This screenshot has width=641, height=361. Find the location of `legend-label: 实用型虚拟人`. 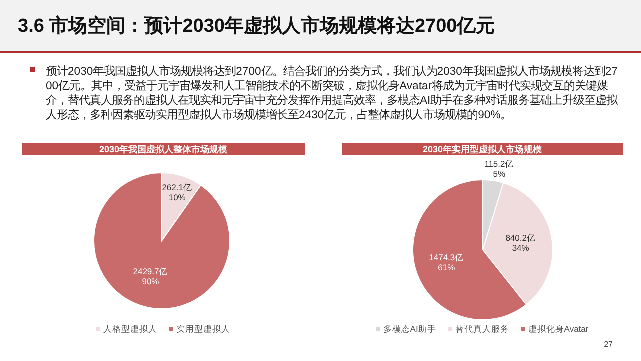

legend-label: 实用型虚拟人 is located at coordinates (203, 329).